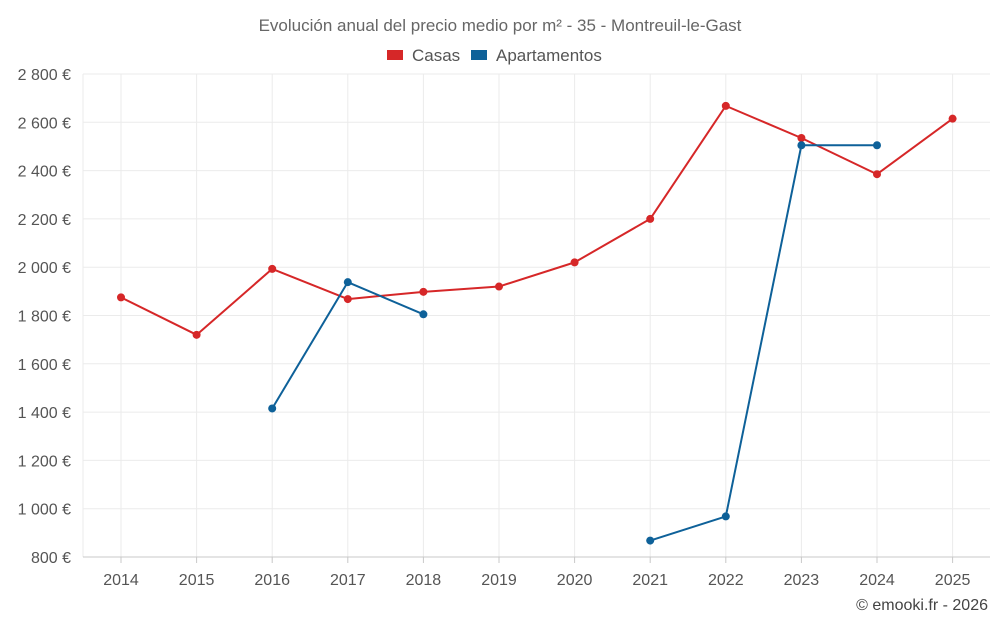 The width and height of the screenshot is (1000, 625). I want to click on y-tick-label: 2 200 €, so click(44, 220).